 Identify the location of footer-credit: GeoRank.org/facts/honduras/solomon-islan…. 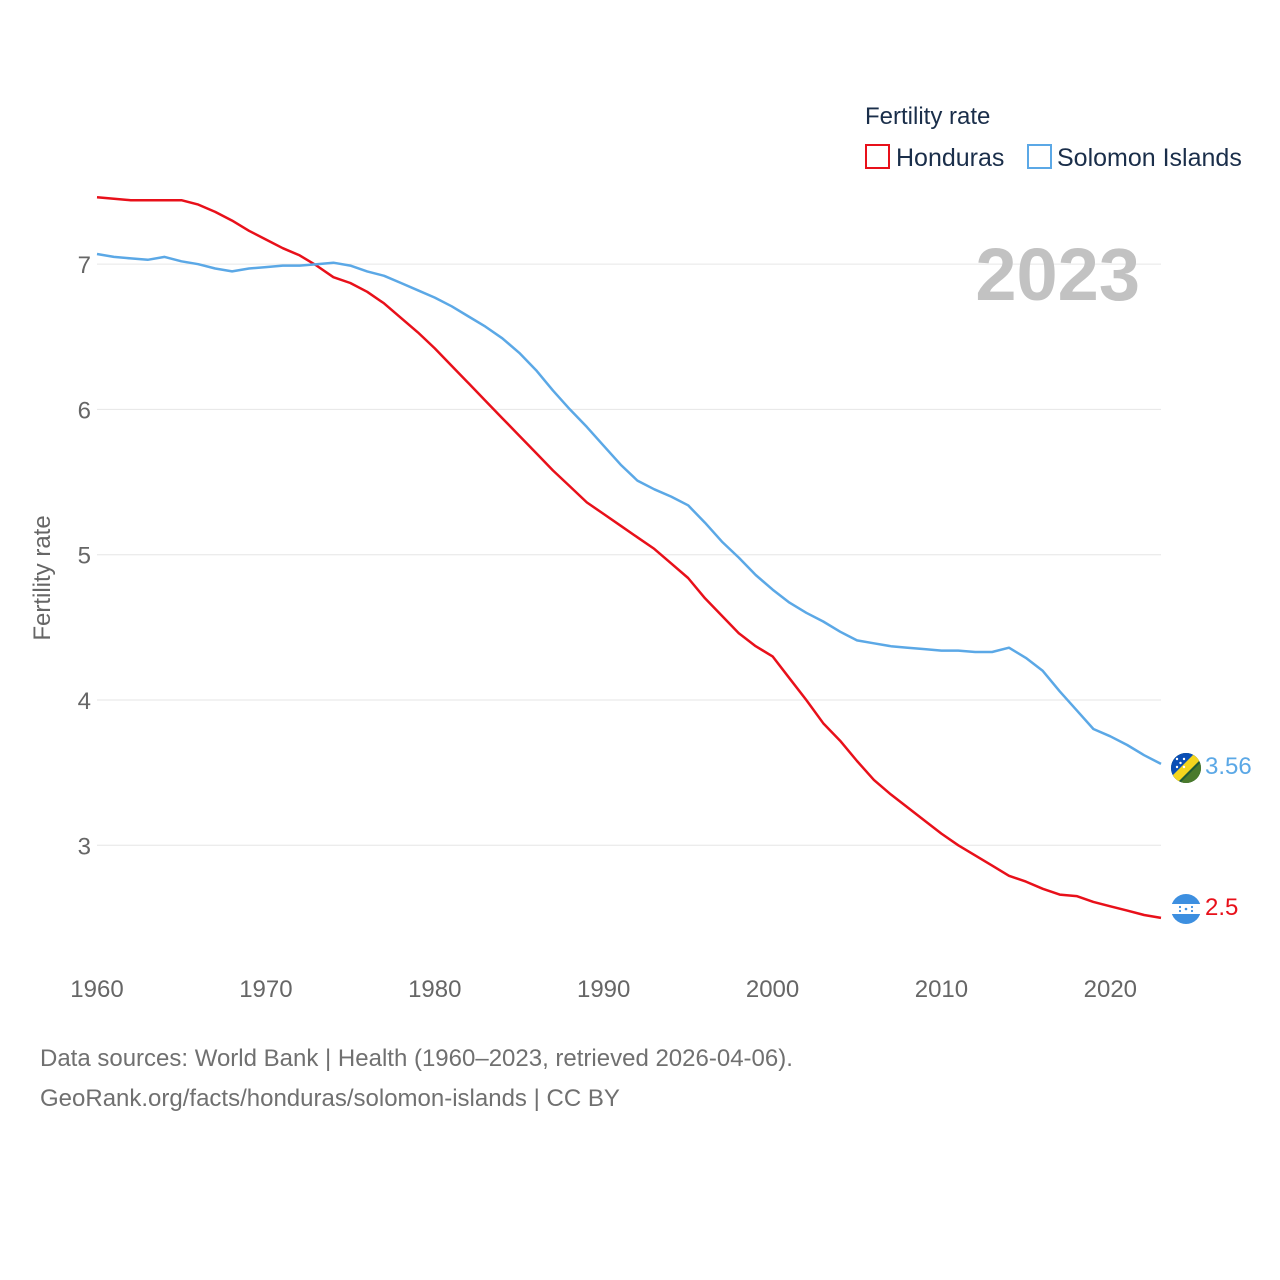
(330, 1098).